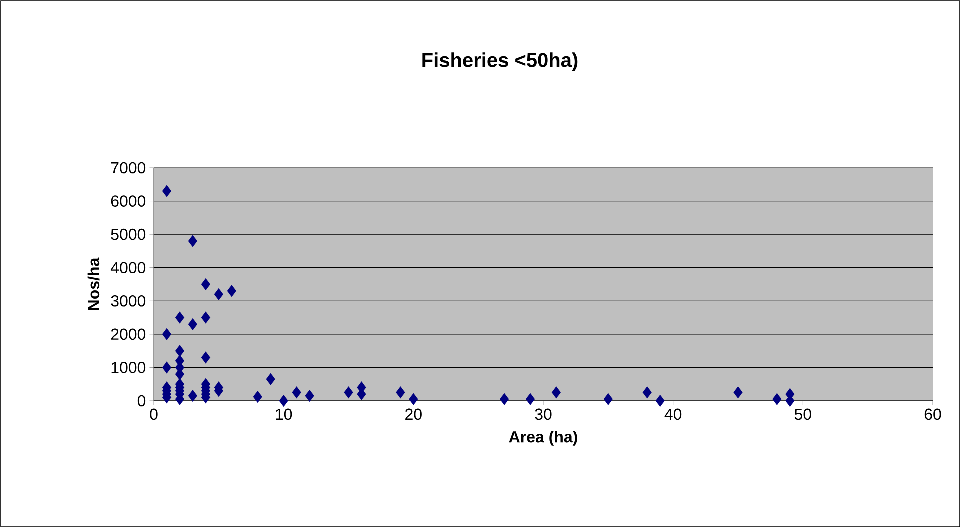 The height and width of the screenshot is (531, 962). I want to click on x-tick-label: 20, so click(414, 414).